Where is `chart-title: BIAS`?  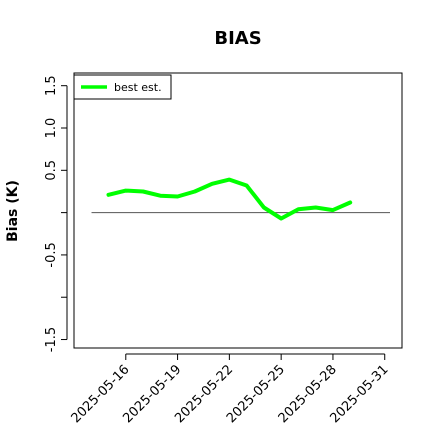 chart-title: BIAS is located at coordinates (237, 38).